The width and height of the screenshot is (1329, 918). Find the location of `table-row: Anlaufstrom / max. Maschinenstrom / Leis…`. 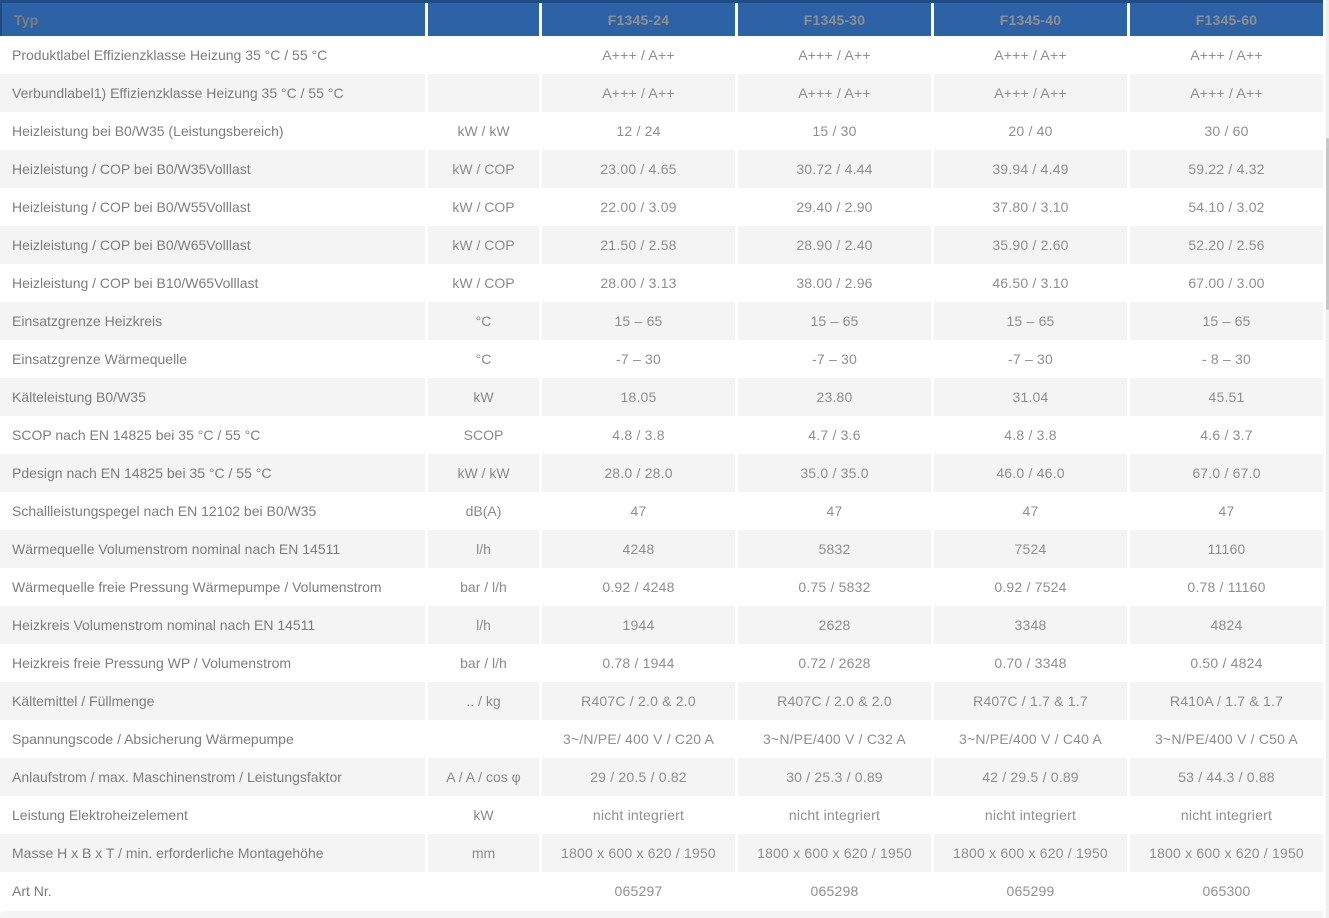

table-row: Anlaufstrom / max. Maschinenstrom / Leis… is located at coordinates (661, 777).